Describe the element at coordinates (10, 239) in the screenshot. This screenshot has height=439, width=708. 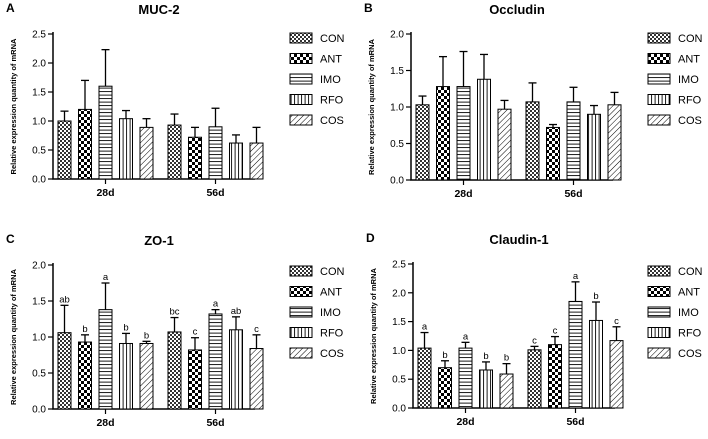
I see `panel-label: C` at that location.